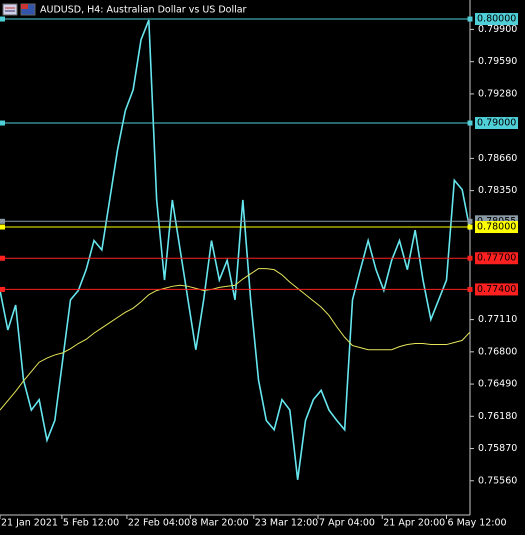 Image resolution: width=525 pixels, height=535 pixels. Describe the element at coordinates (477, 523) in the screenshot. I see `x-tick-label: 6 May 12:00` at that location.